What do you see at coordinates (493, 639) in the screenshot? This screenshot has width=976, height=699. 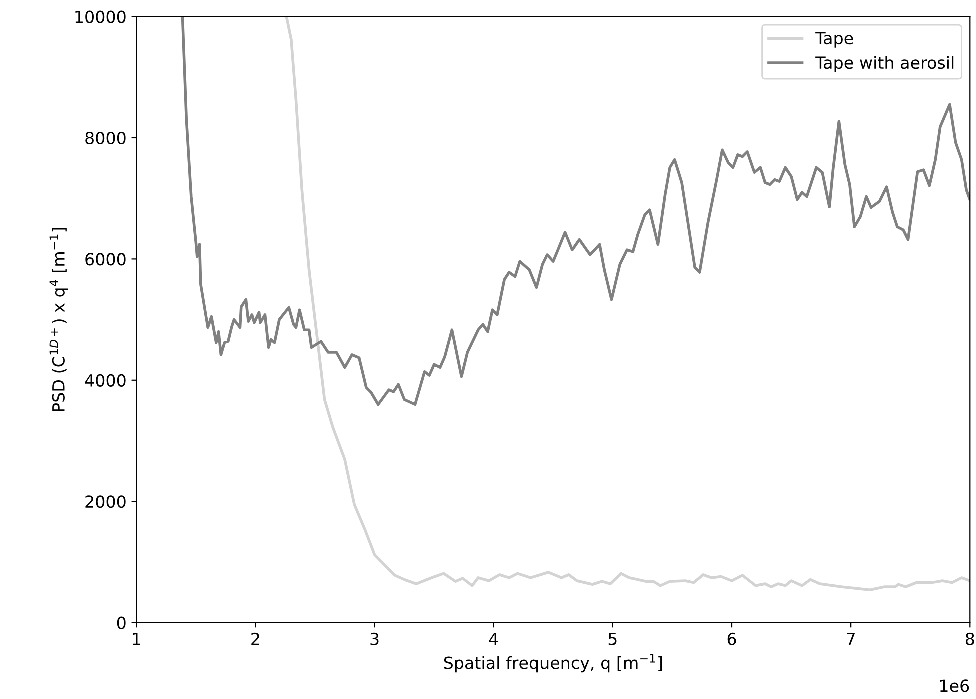 I see `x-tick-label: 4` at bounding box center [493, 639].